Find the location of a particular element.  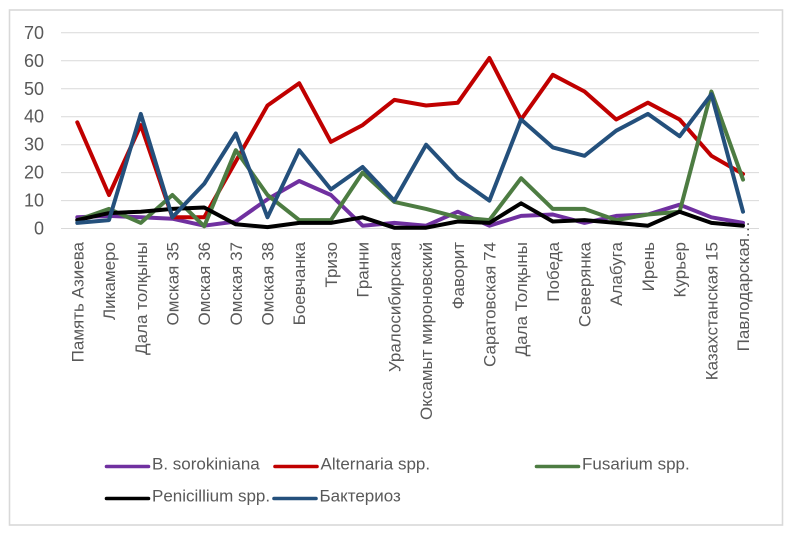

svg-text: 60 is located at coordinates (34, 61).